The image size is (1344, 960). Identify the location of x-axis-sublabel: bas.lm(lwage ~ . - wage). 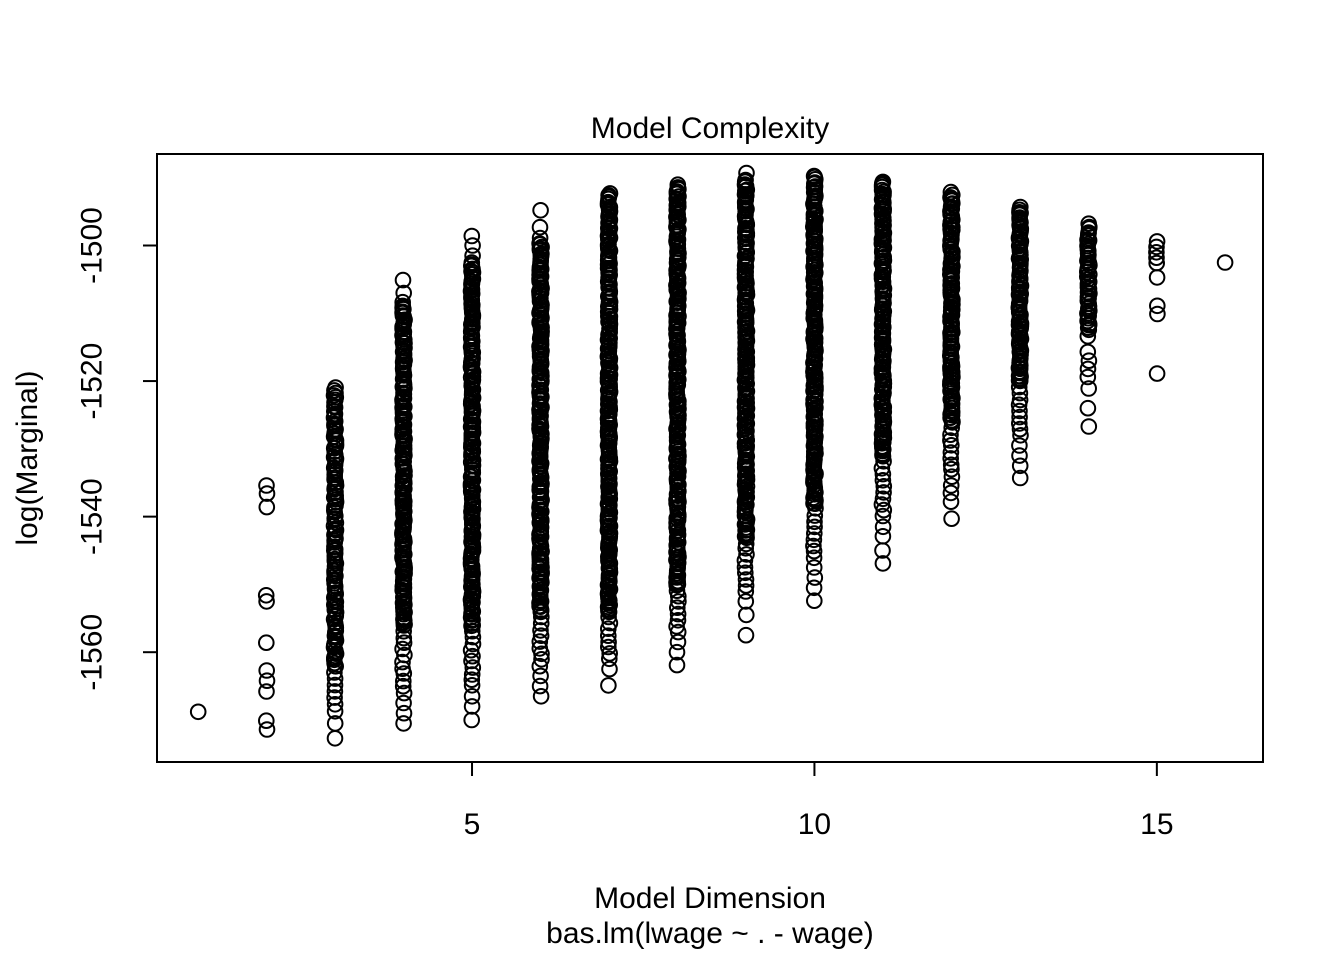
(710, 933).